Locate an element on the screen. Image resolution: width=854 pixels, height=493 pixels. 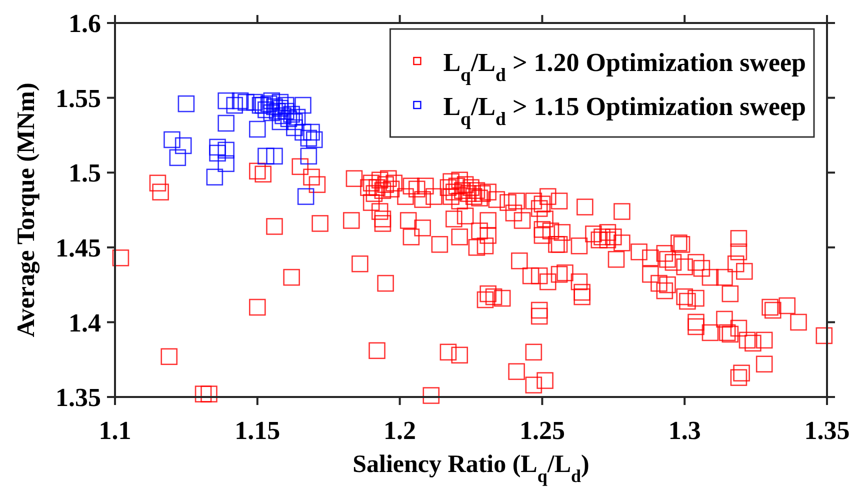
x-tick-label: 1.15 is located at coordinates (257, 430).